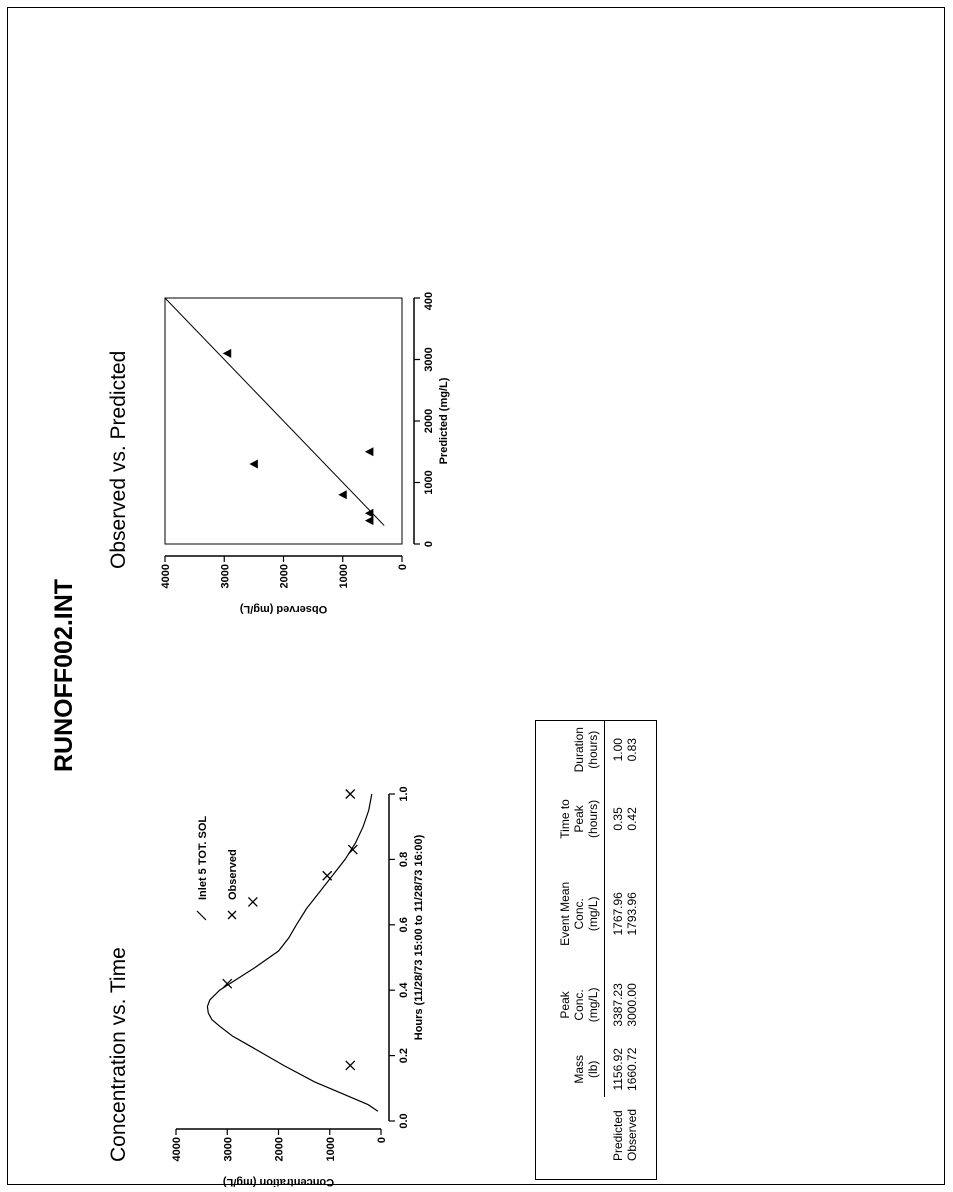 Image resolution: width=953 pixels, height=1192 pixels. I want to click on col-event-mean-conc-header: Event Mean Conc. (mg/L), so click(581, 913).